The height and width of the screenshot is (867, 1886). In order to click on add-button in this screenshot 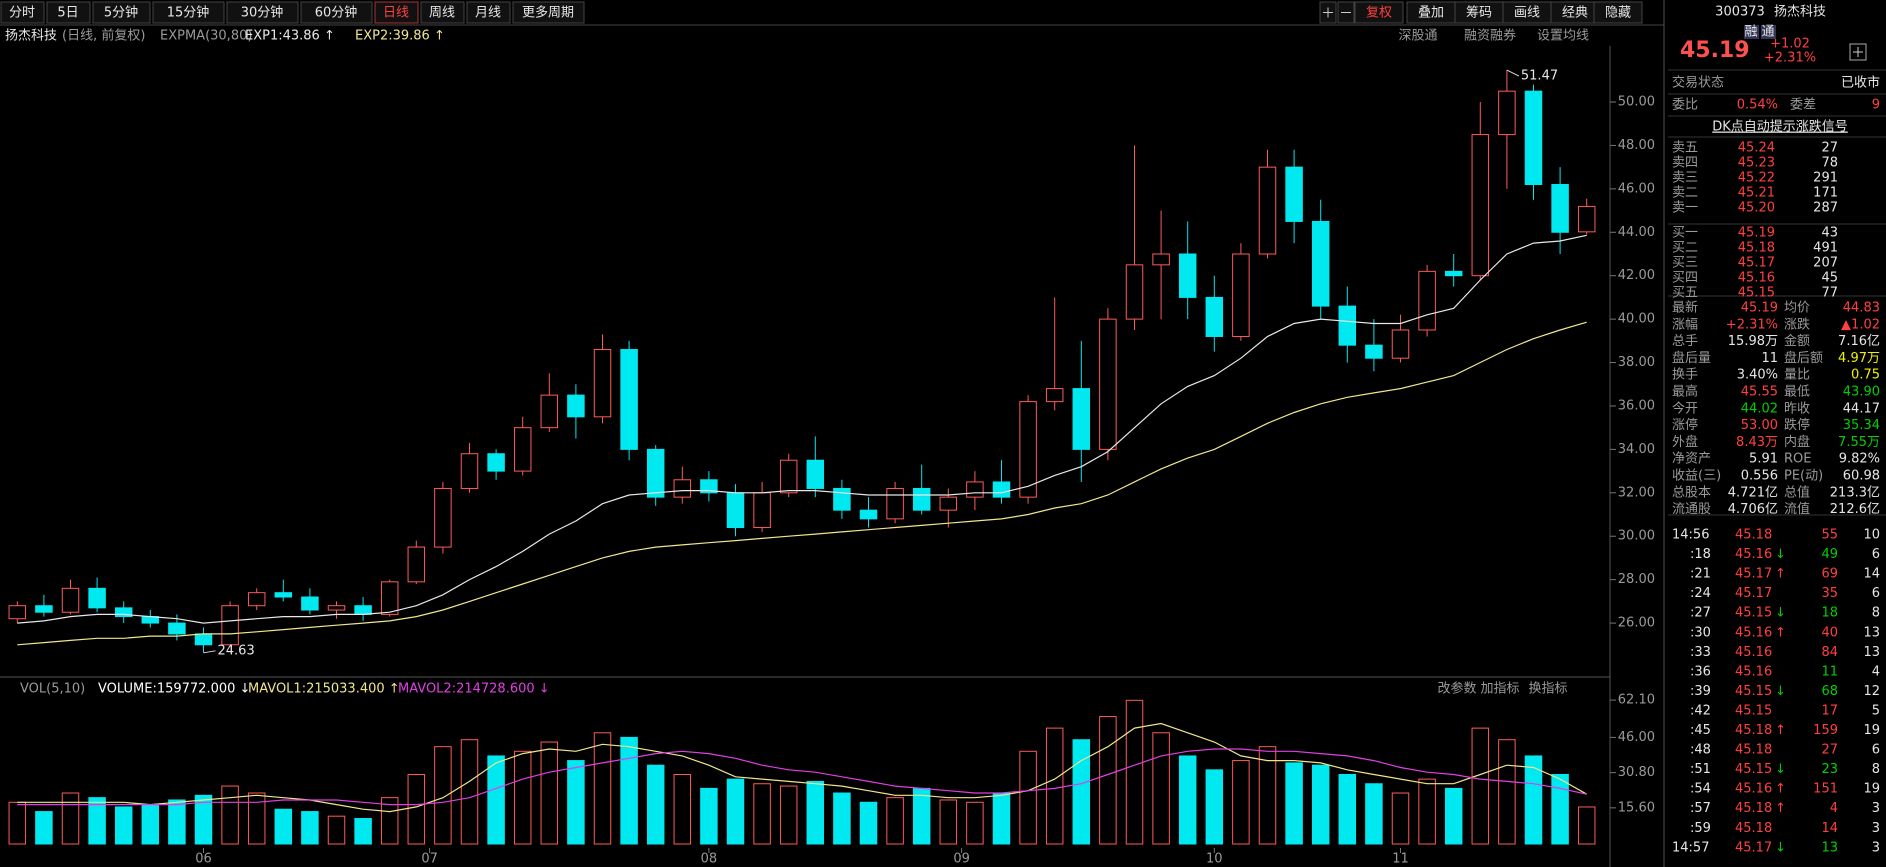, I will do `click(1858, 52)`.